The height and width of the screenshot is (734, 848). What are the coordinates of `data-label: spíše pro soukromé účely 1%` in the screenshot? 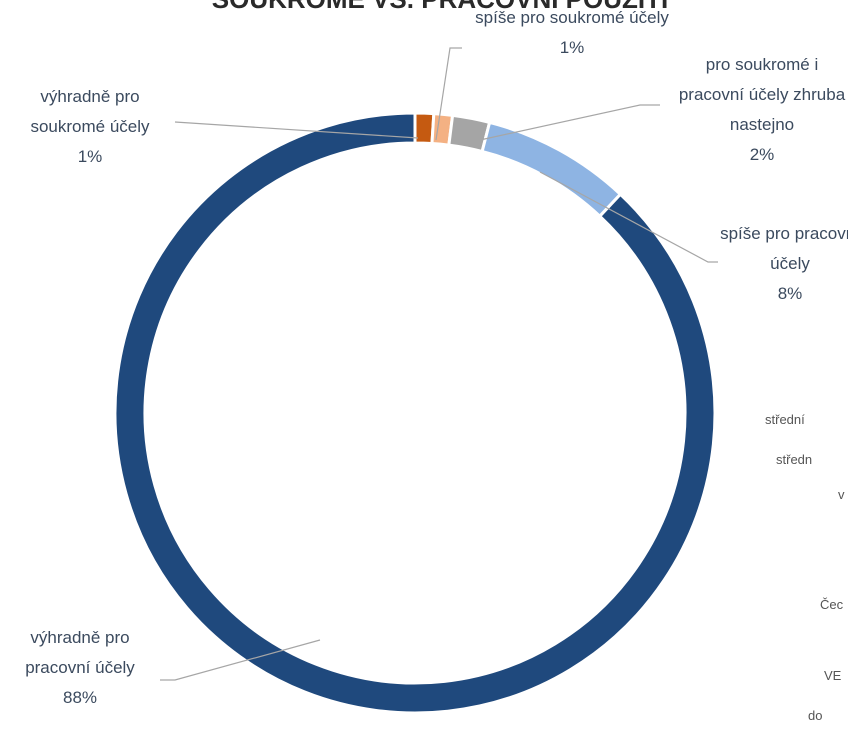 It's located at (572, 33).